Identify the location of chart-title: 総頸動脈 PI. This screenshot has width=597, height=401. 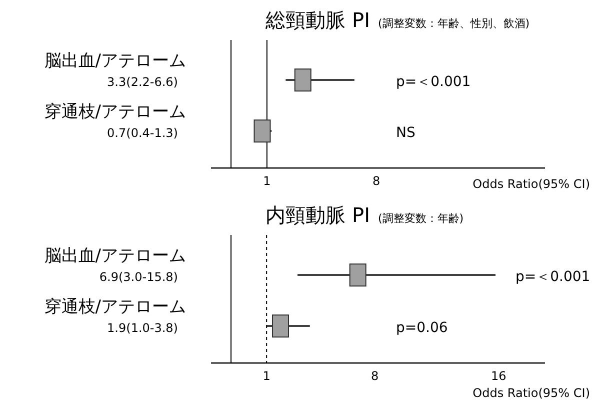
(317, 20).